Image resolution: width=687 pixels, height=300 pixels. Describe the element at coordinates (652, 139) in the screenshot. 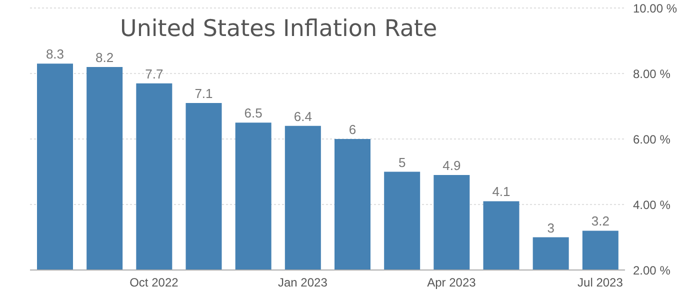

I see `y-tick-label: 6.00 %` at that location.